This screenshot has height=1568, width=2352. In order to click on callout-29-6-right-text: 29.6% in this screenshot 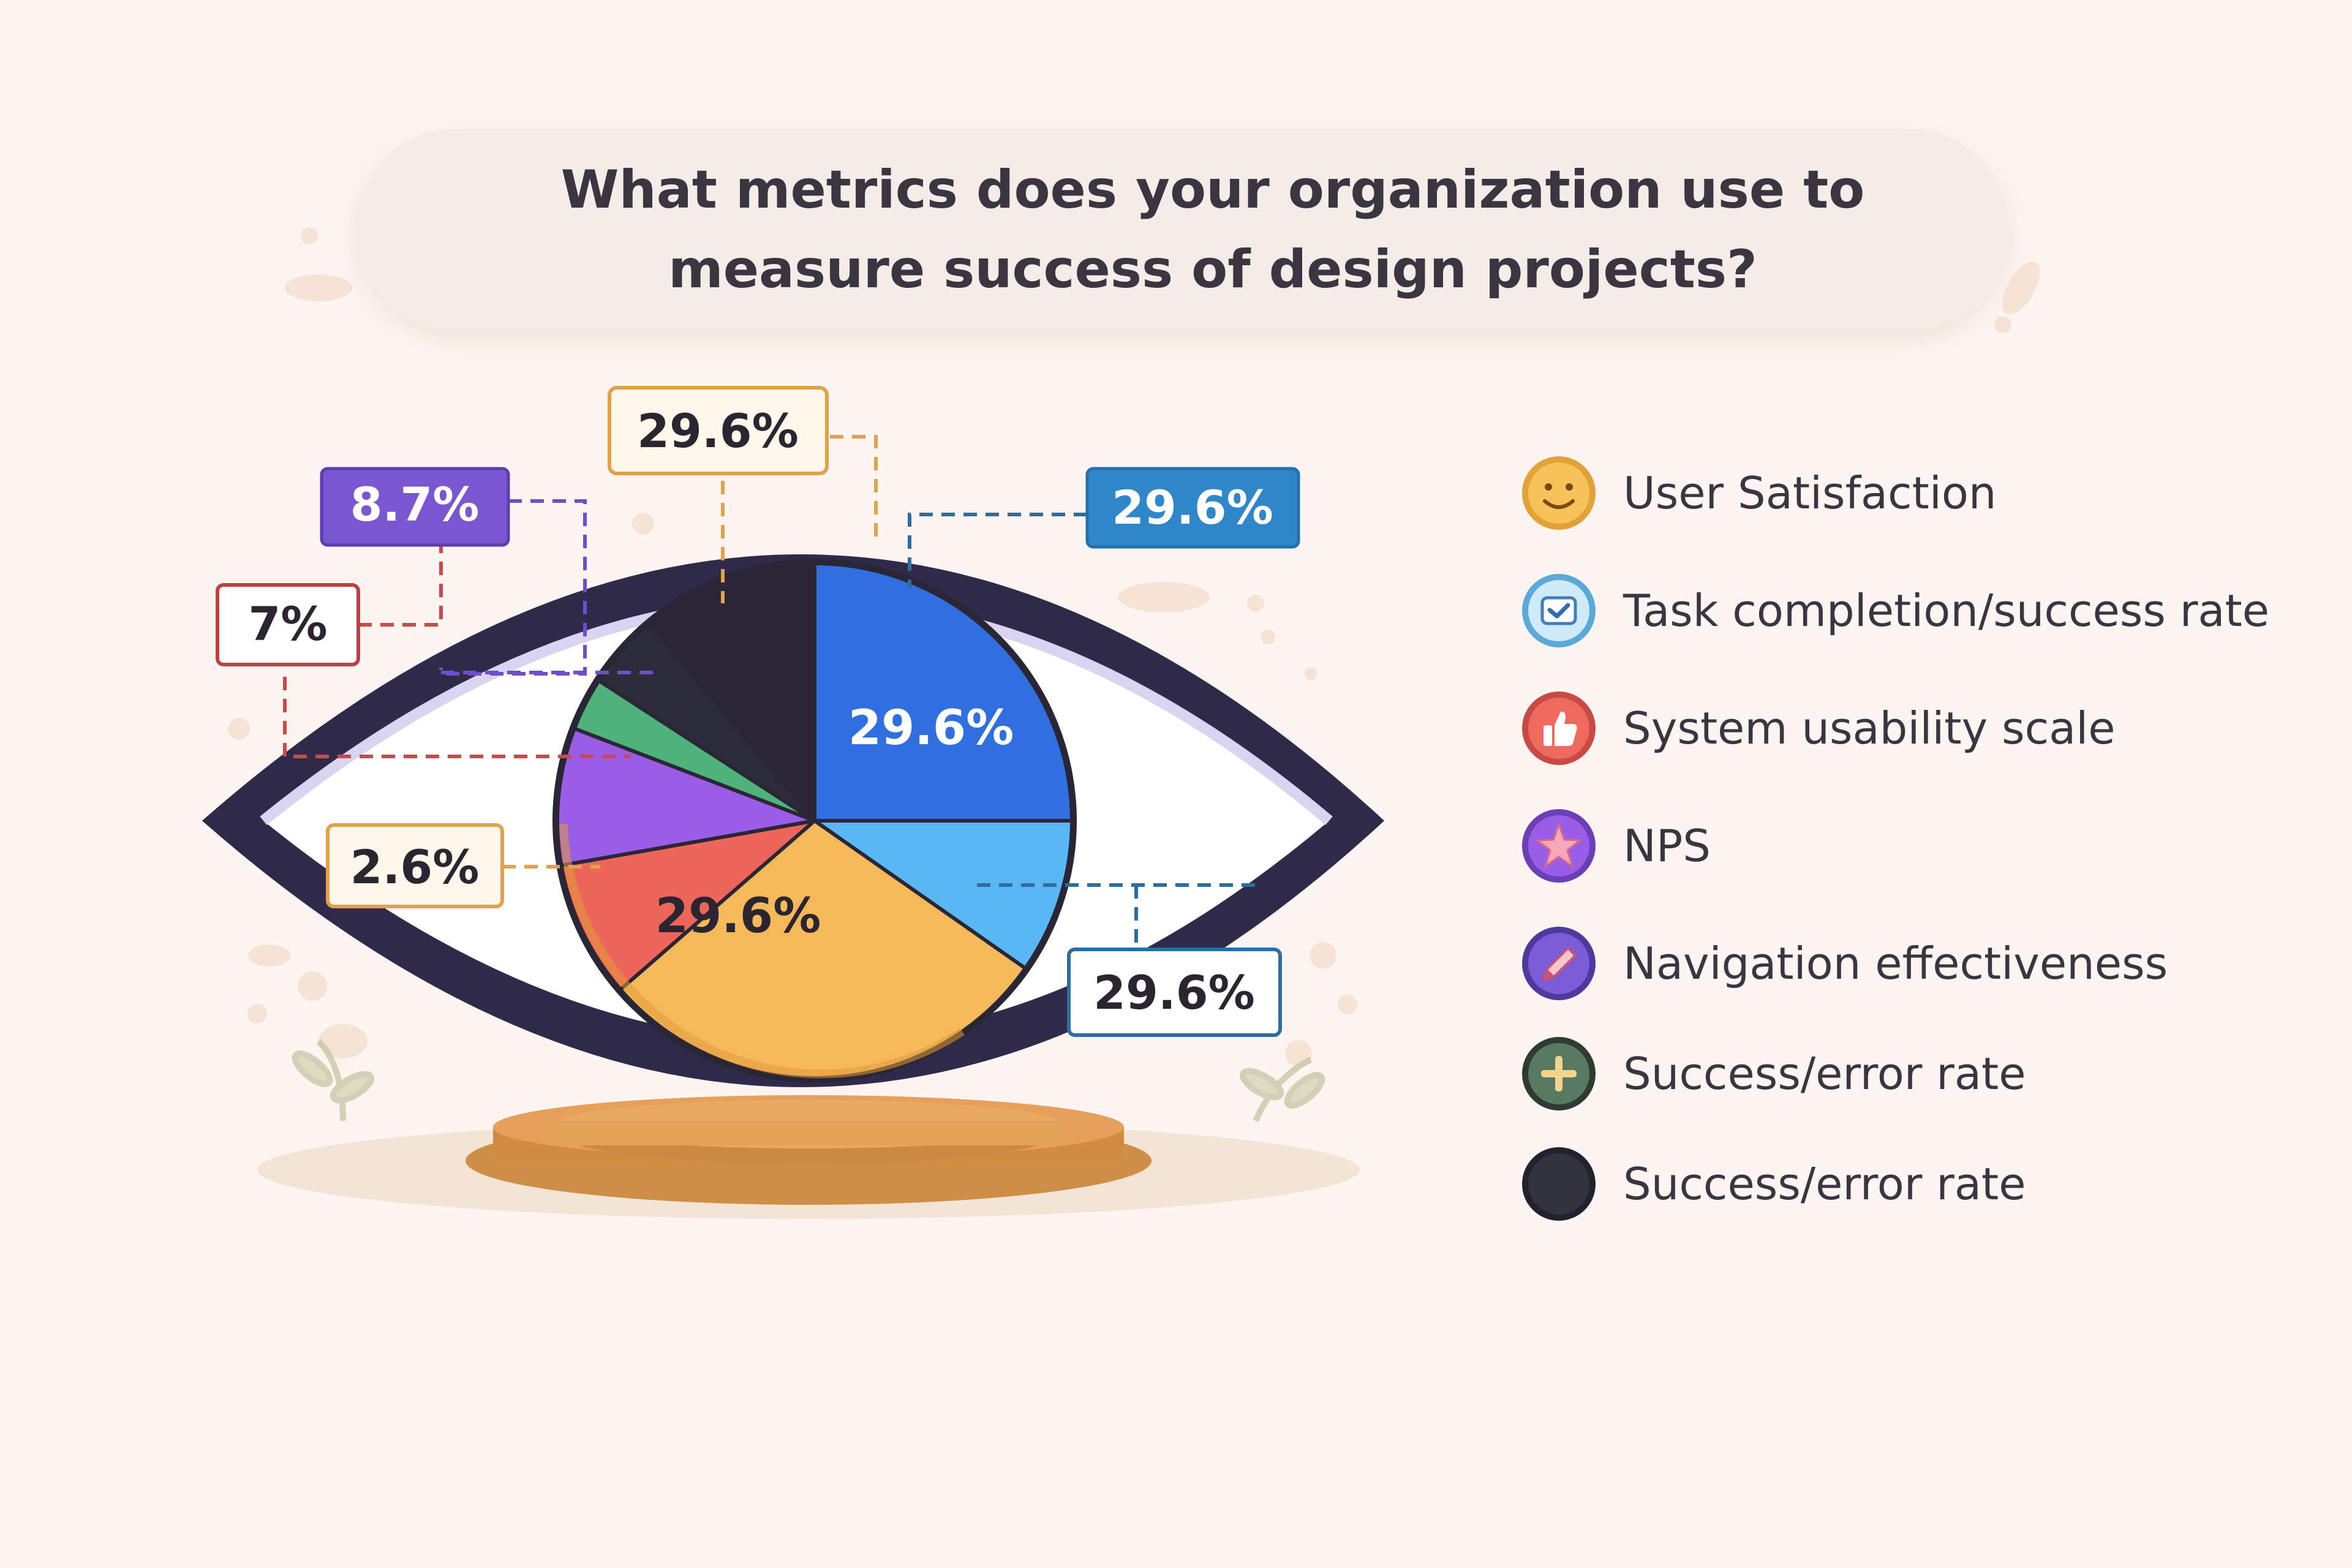, I will do `click(1192, 507)`.